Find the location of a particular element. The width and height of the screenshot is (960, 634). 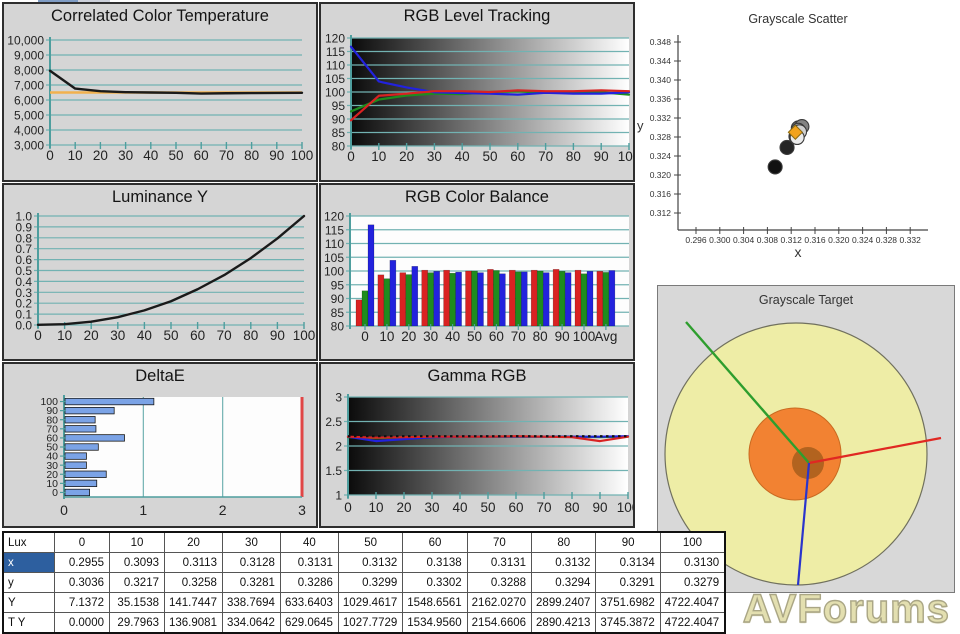

table-cell: 29.7963 is located at coordinates (137, 623).